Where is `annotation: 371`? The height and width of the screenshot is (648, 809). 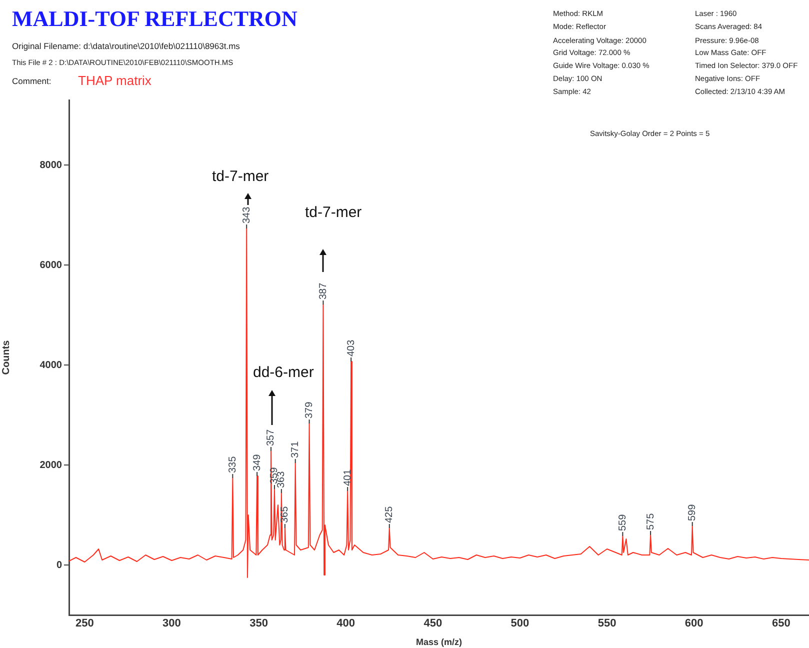
annotation: 371 is located at coordinates (296, 449).